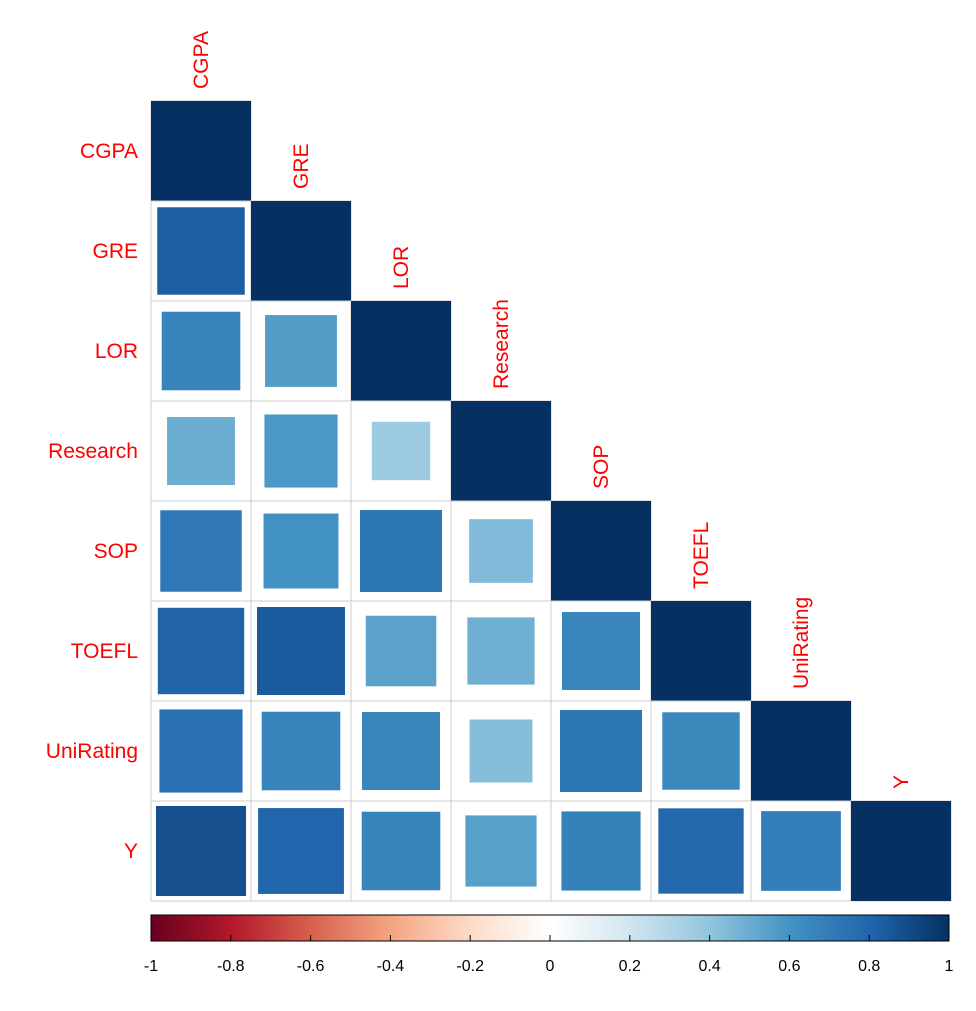 The height and width of the screenshot is (1011, 976). I want to click on cell-SOP-SOP, so click(601, 551).